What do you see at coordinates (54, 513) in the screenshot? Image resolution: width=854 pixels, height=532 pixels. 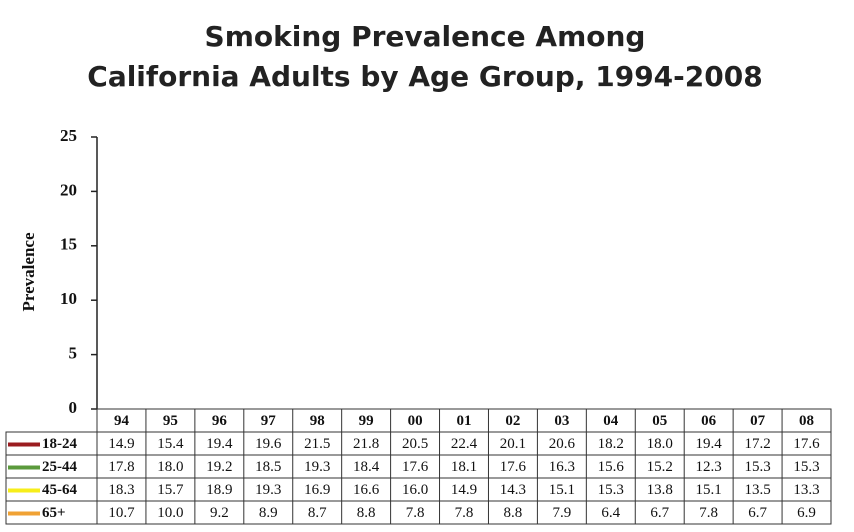 I see `legend-label: 65+` at bounding box center [54, 513].